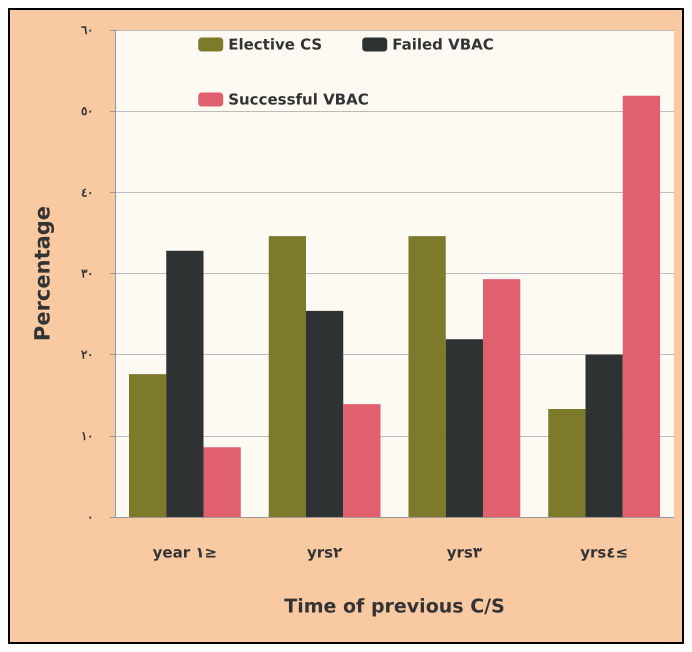 Image resolution: width=692 pixels, height=652 pixels. Describe the element at coordinates (42, 274) in the screenshot. I see `y-axis-title: Percentage` at that location.